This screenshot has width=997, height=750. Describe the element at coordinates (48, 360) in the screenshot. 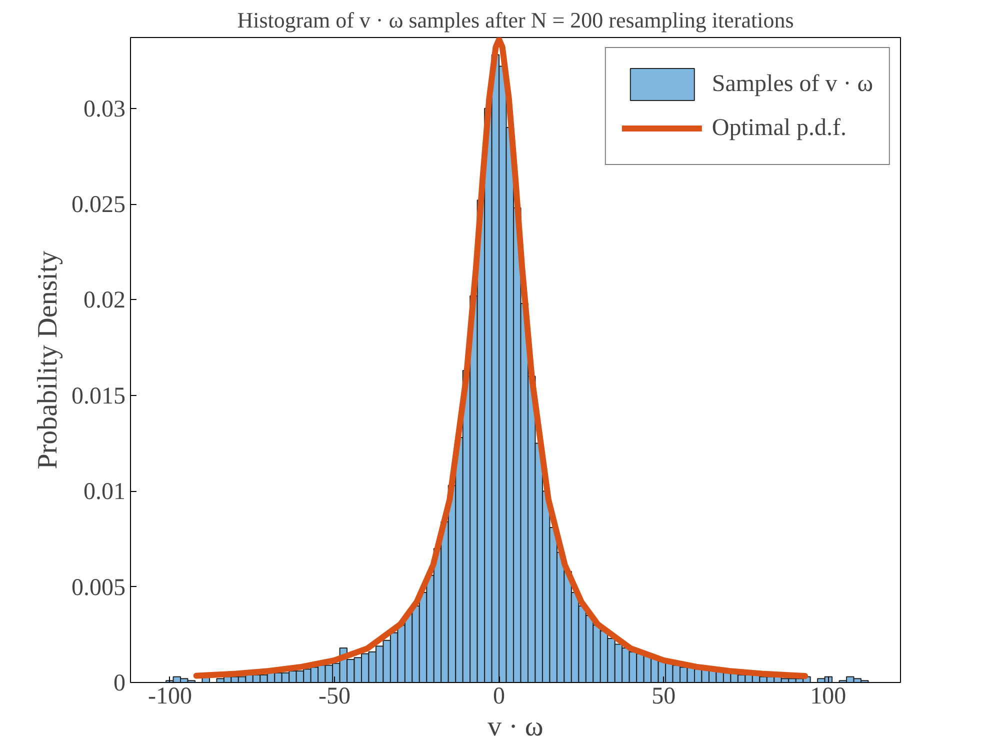

I see `y-axis-title: Probability Density` at that location.